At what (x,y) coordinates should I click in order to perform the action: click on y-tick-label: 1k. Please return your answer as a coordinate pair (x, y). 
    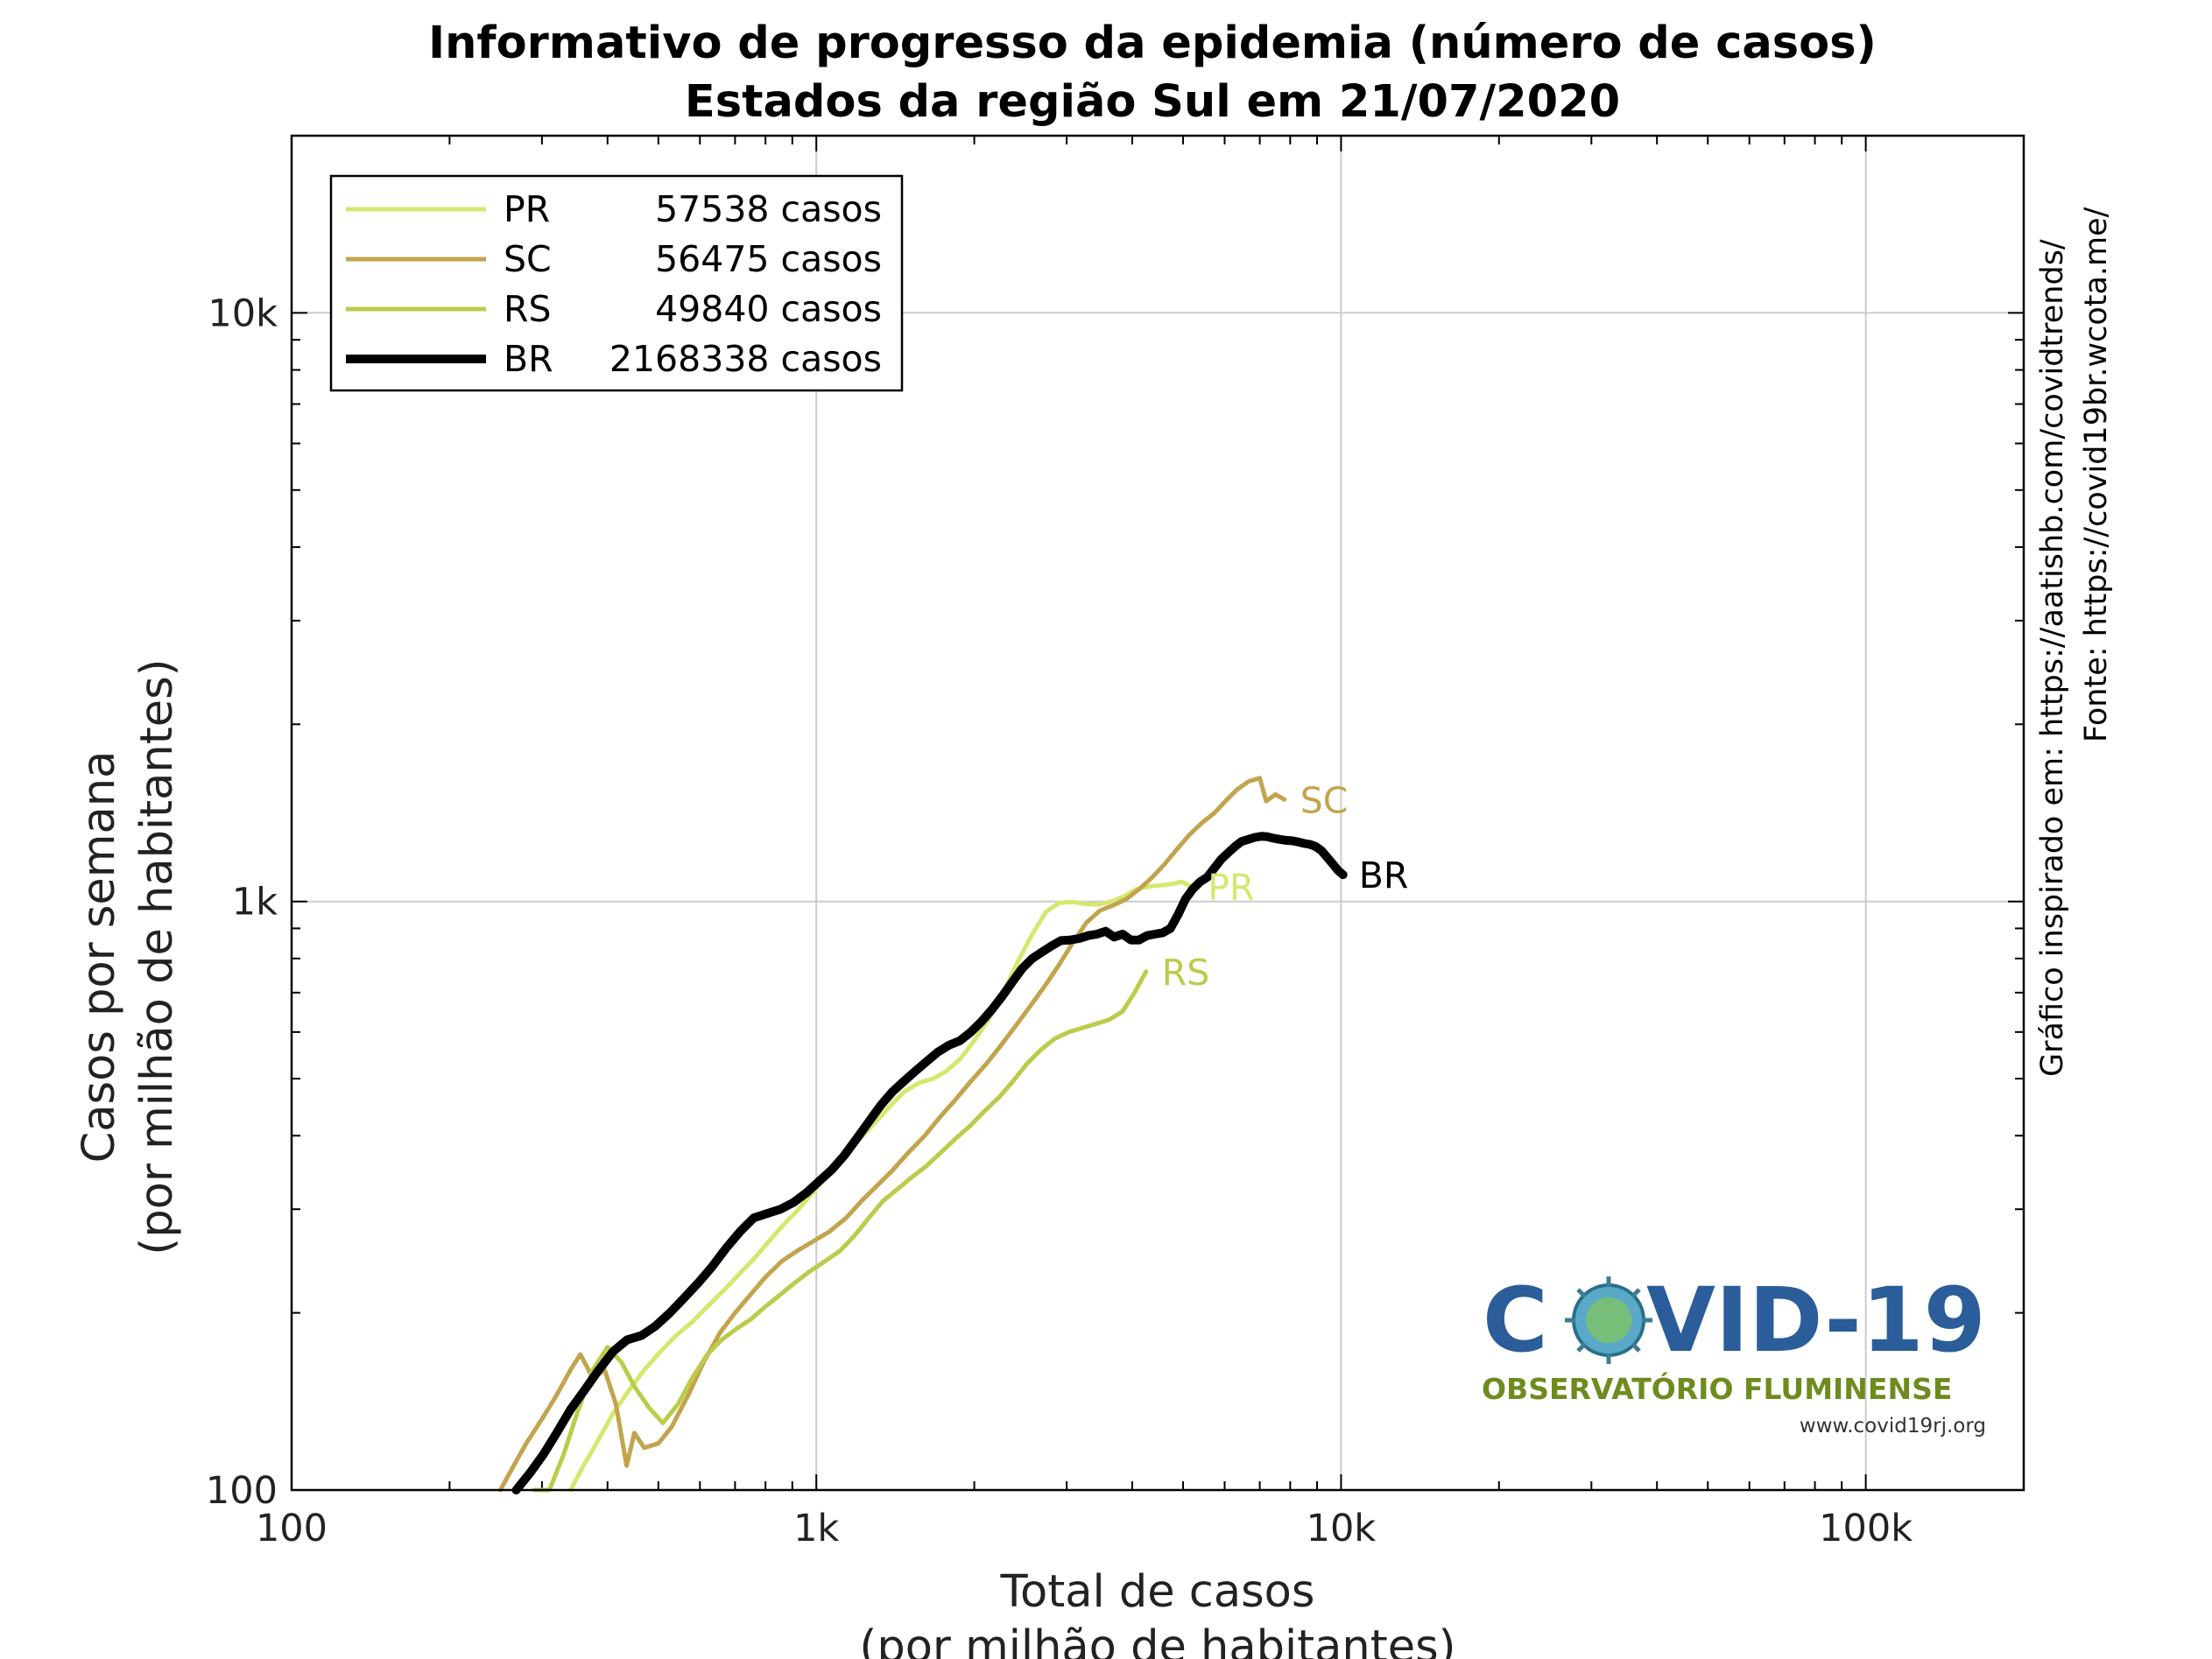
    Looking at the image, I should click on (255, 903).